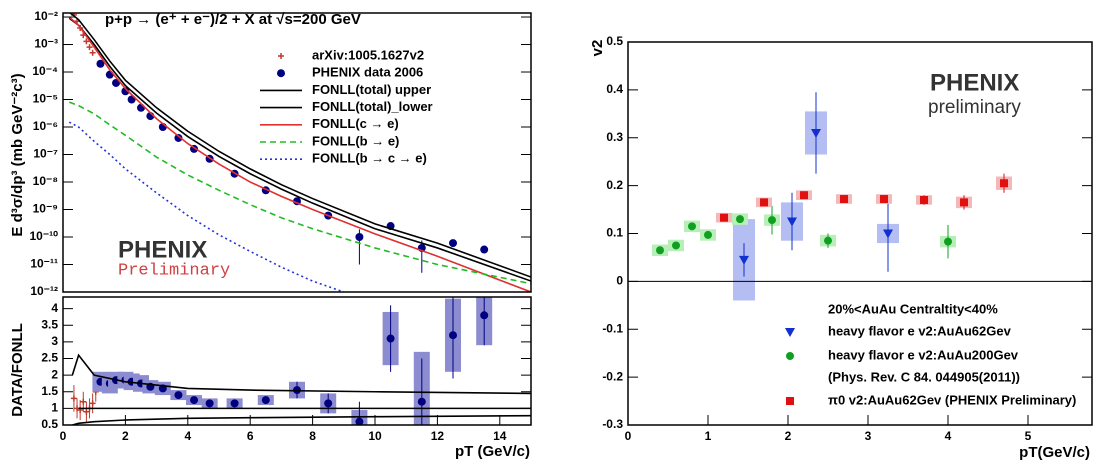 The image size is (1097, 471). Describe the element at coordinates (45, 71) in the screenshot. I see `y-tick-label: 10⁻⁴` at that location.